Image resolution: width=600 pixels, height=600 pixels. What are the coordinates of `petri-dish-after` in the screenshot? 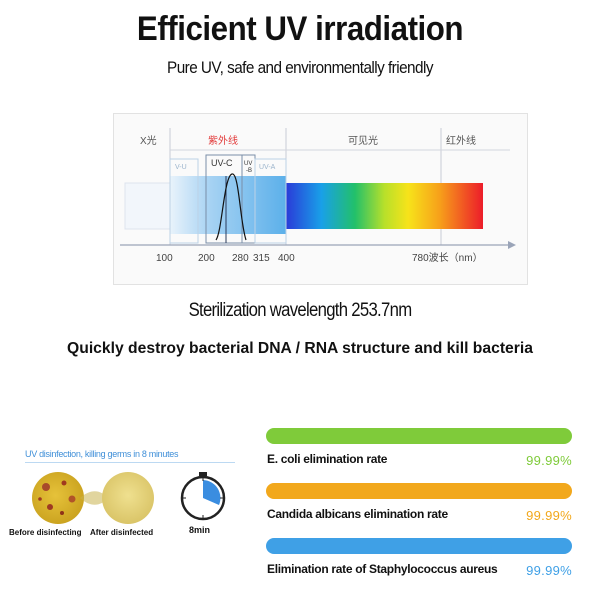 It's located at (128, 498).